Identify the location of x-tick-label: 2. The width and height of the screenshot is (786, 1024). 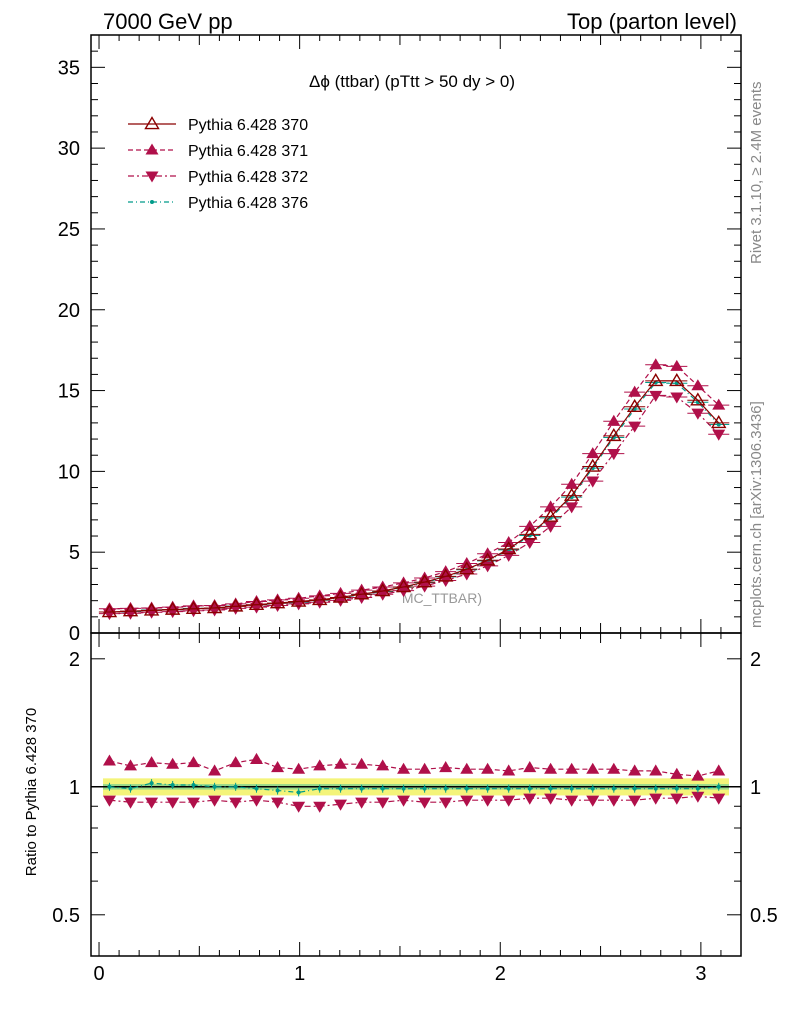
(500, 974).